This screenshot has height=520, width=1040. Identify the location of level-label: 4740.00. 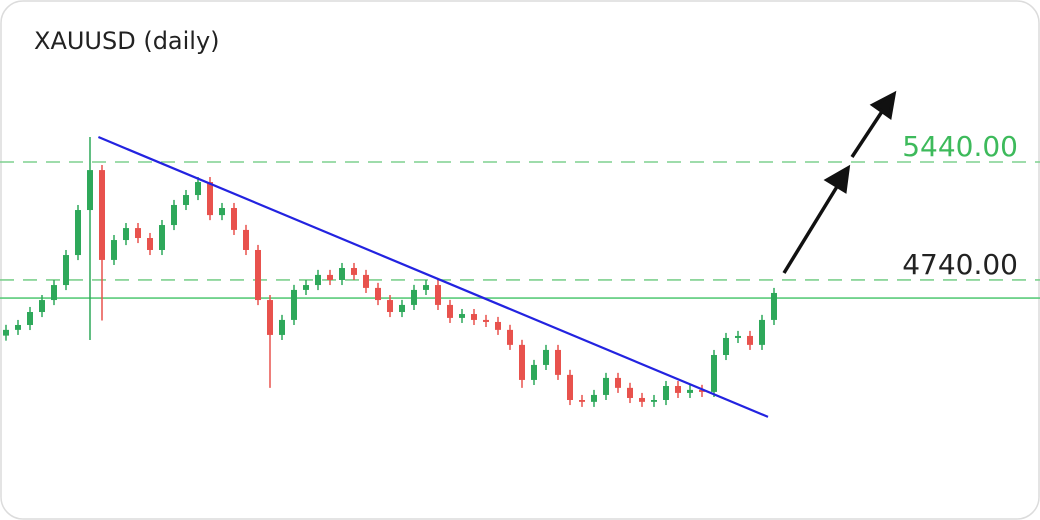
(960, 264).